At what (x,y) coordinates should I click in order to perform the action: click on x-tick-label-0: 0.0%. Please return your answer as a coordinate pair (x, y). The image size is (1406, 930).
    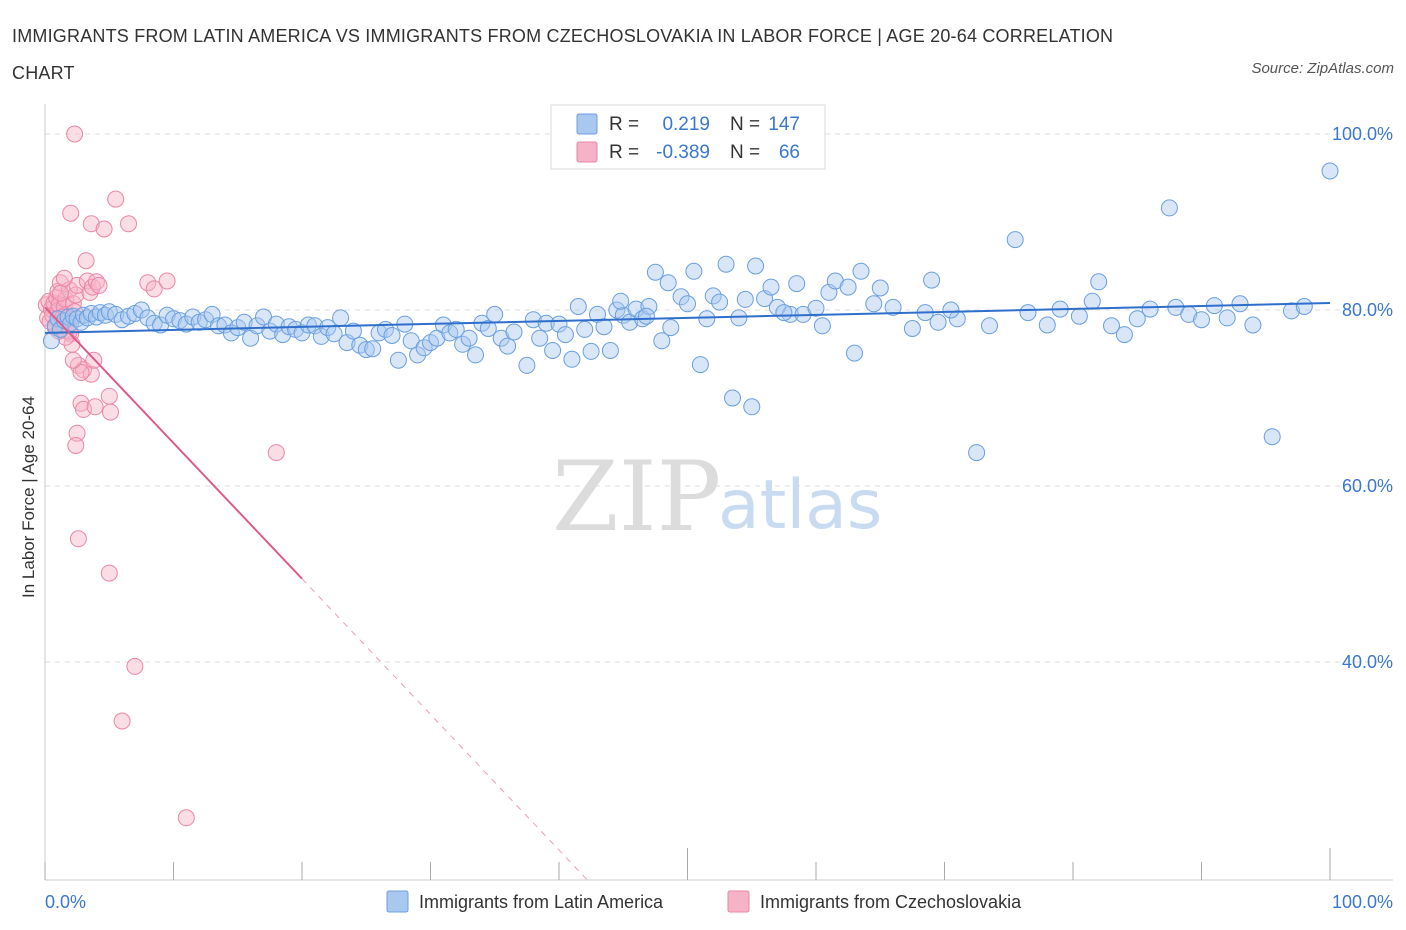
    Looking at the image, I should click on (65, 902).